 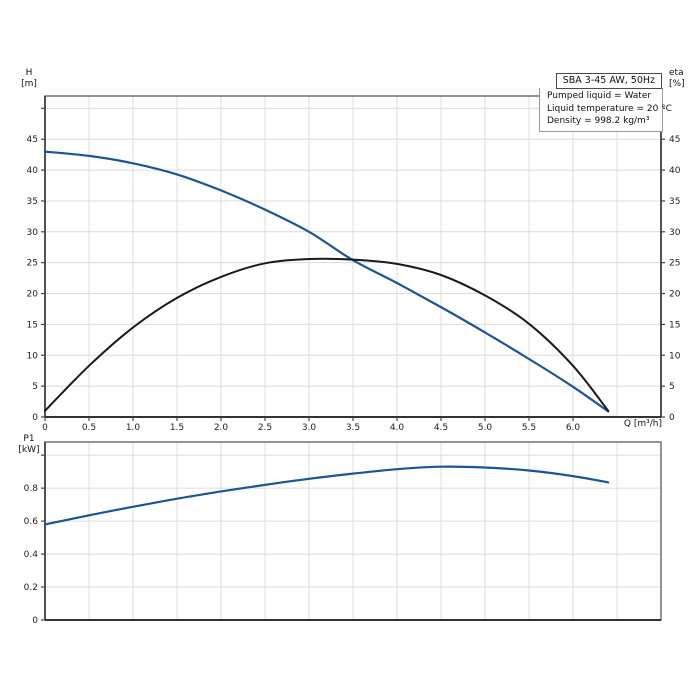 I want to click on x-tick-label: 5.5, so click(x=529, y=428).